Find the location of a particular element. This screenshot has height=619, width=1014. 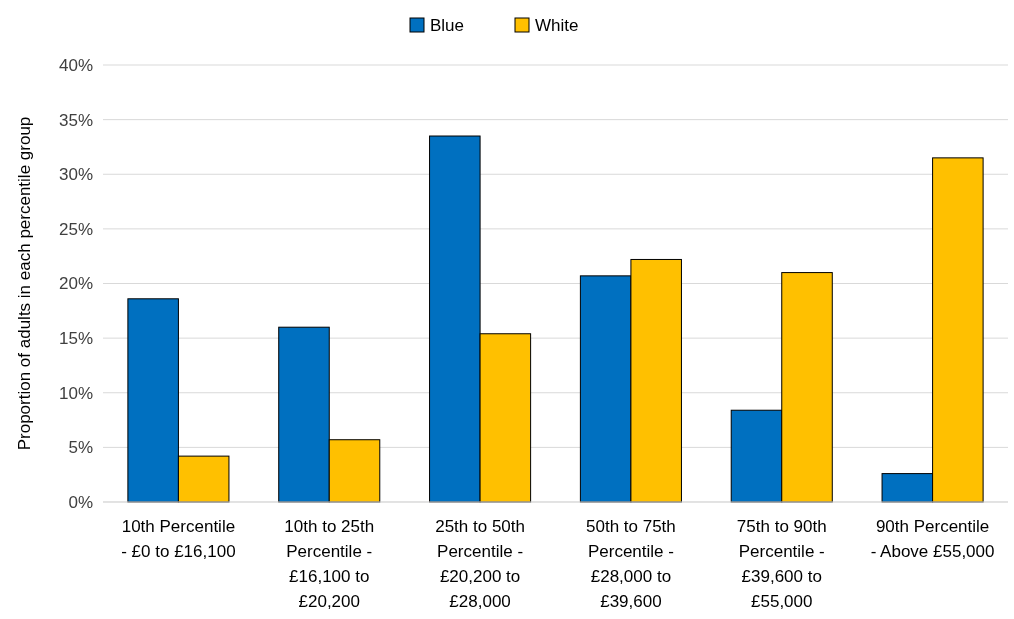

y-axis-title: Proportion of adults in each percentile group is located at coordinates (24, 283).